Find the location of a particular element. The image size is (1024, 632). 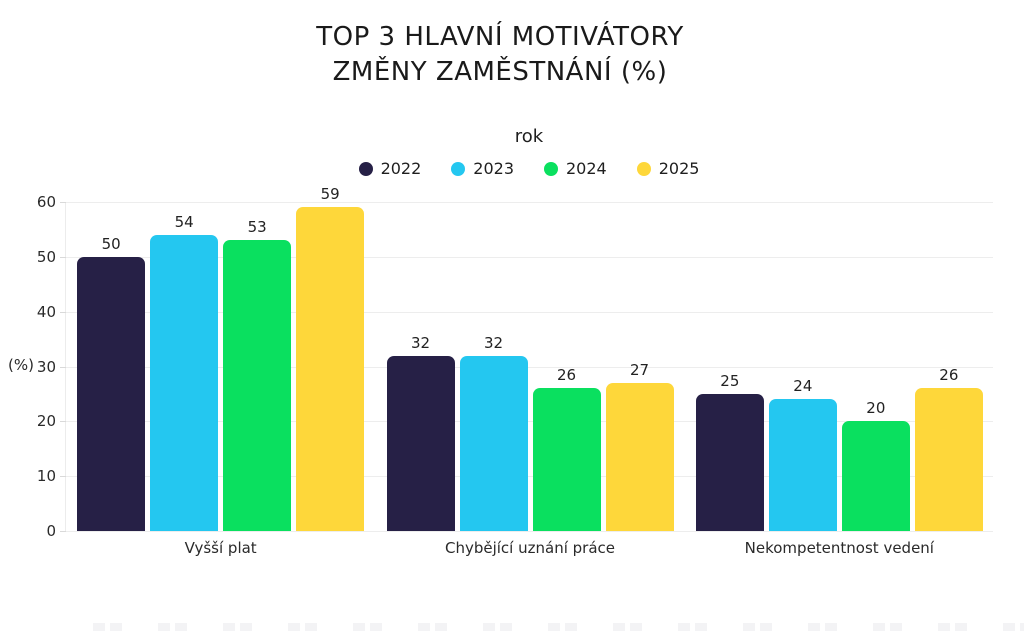

y-tick-label-50: 50 is located at coordinates (46, 256).